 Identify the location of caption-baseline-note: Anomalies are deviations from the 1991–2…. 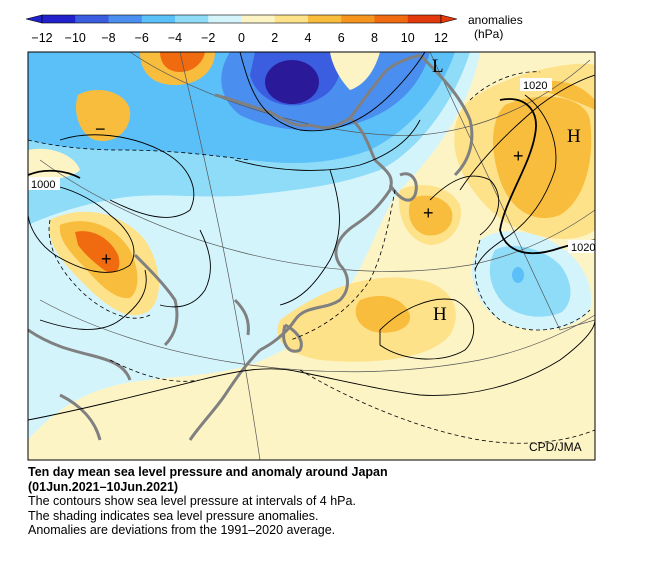
(182, 530).